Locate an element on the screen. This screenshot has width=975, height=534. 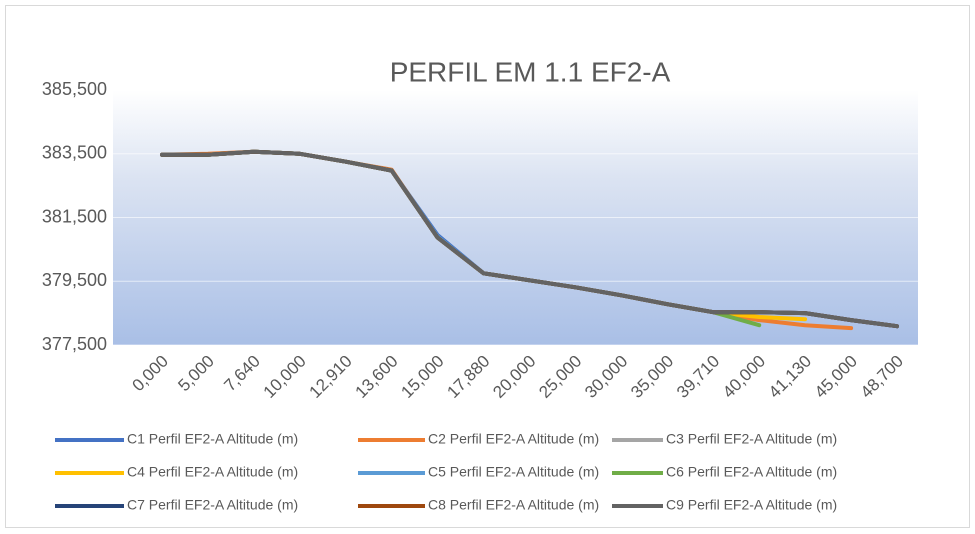
chart-title: PERFIL EM 1.1 EF2-A is located at coordinates (530, 71).